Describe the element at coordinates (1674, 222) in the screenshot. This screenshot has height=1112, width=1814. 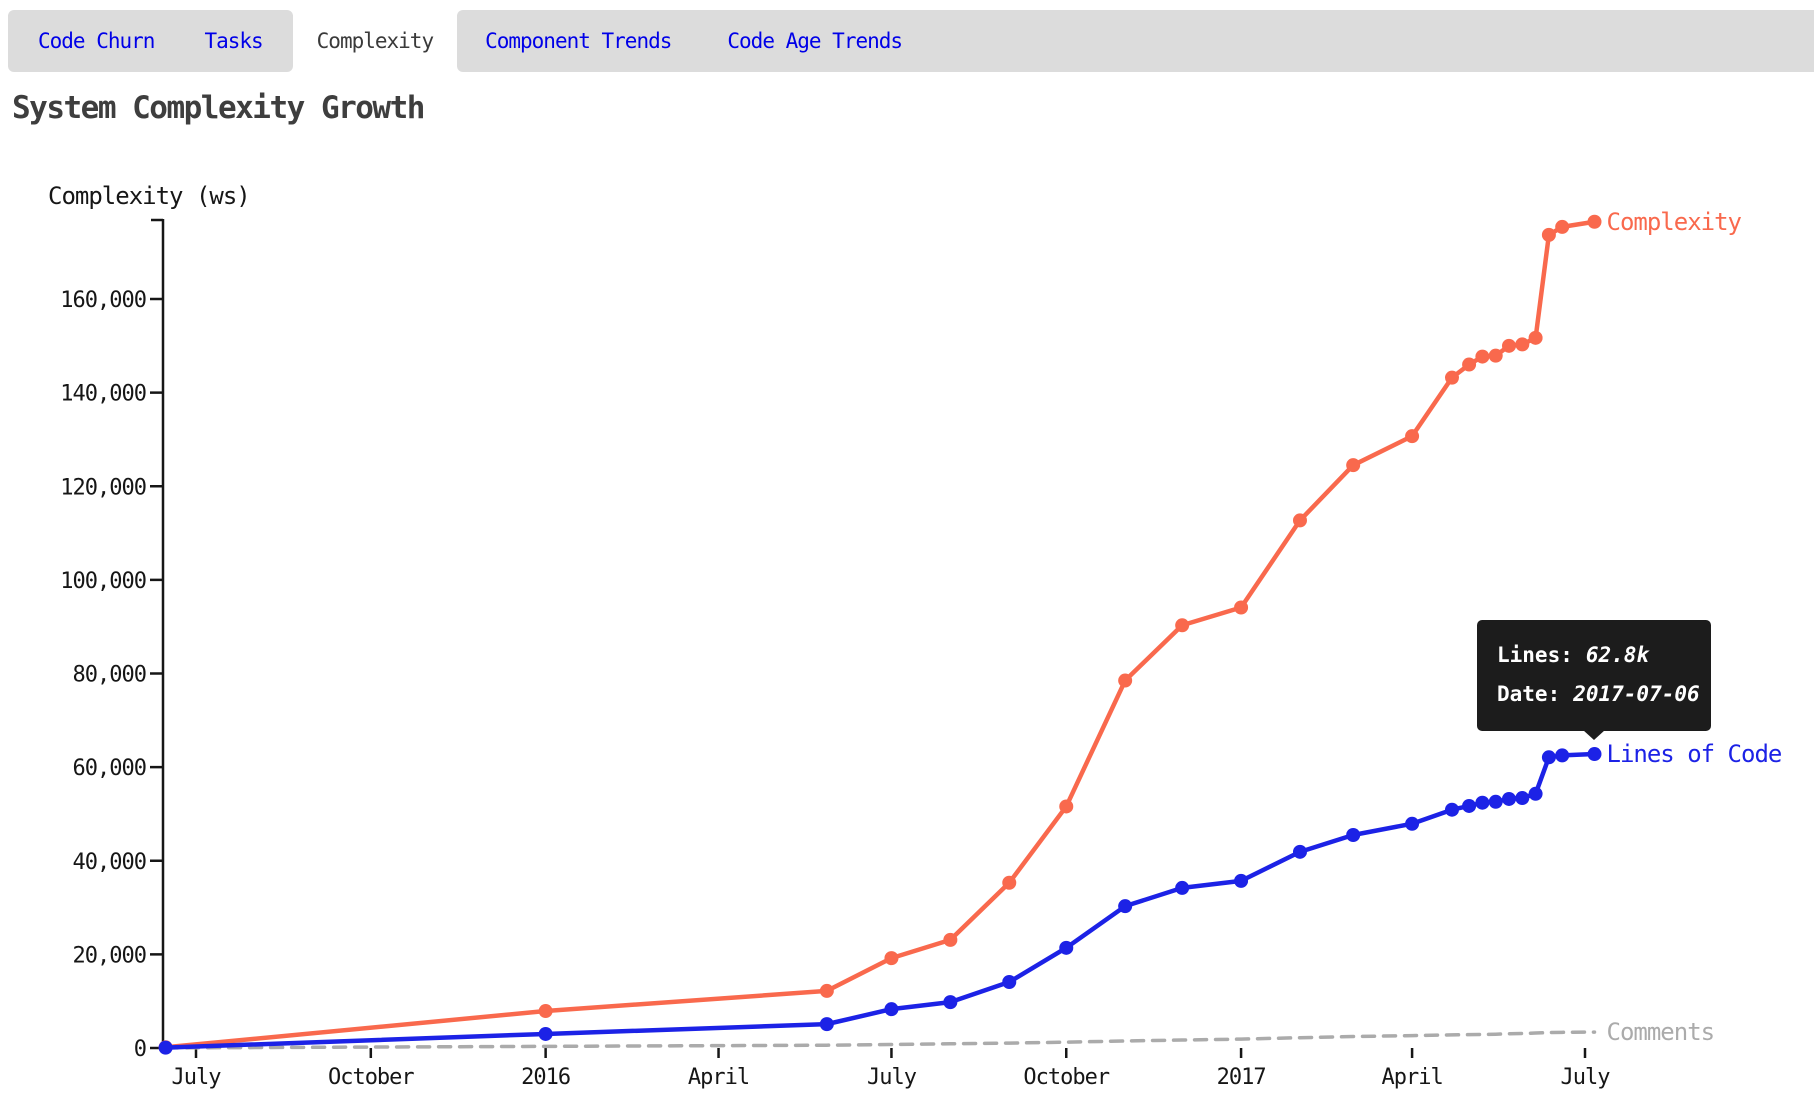
I see `series-label-complexity: Complexity` at that location.